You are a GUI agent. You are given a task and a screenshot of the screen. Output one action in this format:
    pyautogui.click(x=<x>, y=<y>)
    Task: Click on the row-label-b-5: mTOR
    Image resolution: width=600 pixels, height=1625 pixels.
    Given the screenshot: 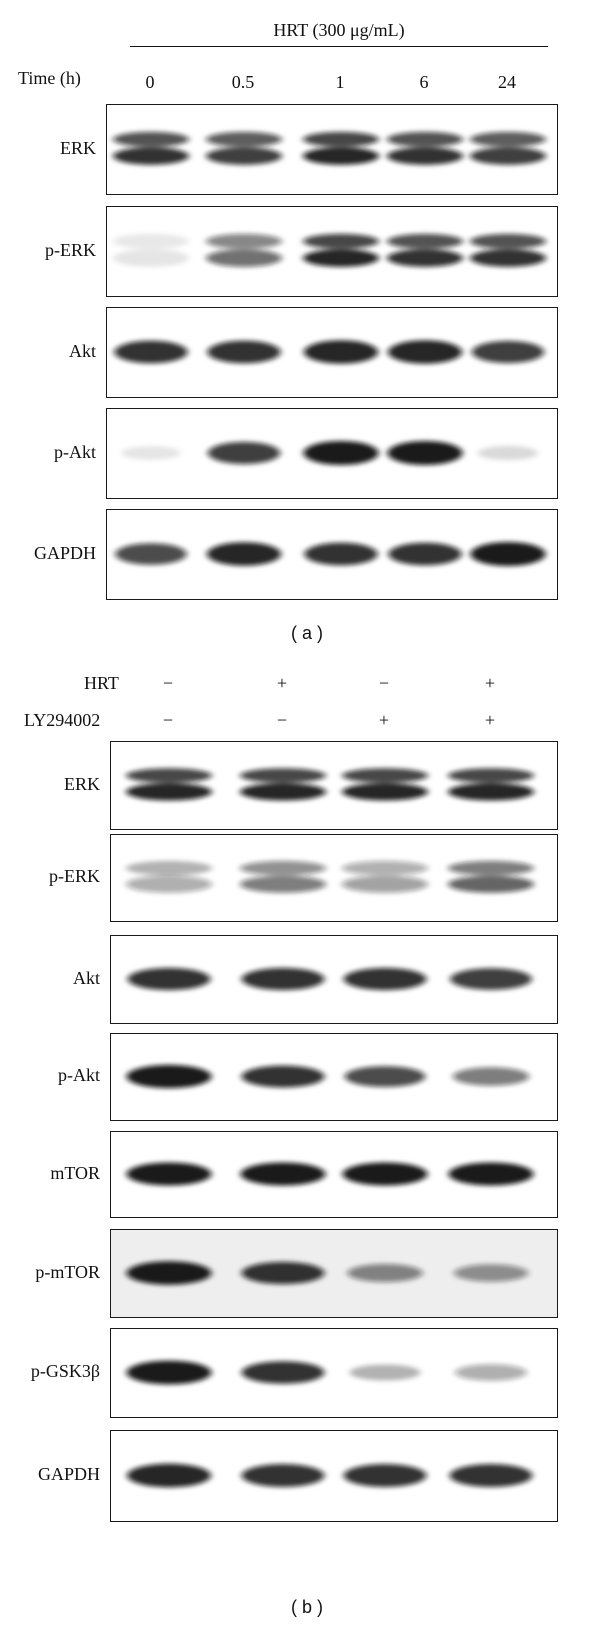 What is the action you would take?
    pyautogui.click(x=75, y=1172)
    